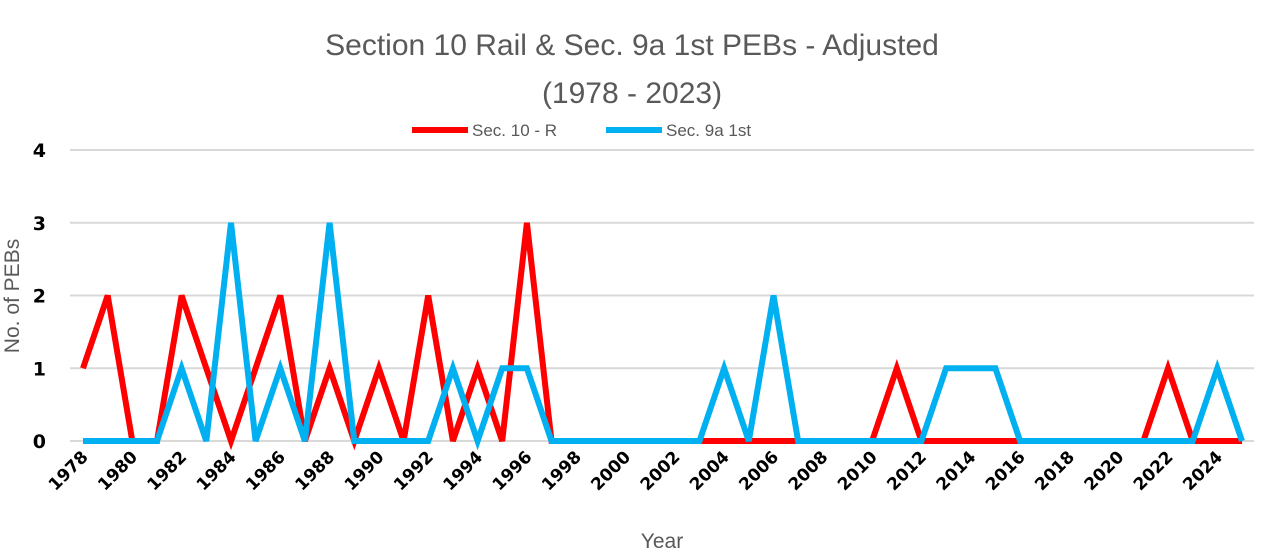 This screenshot has height=555, width=1280. Describe the element at coordinates (12, 296) in the screenshot. I see `y-axis-label: No. of PEBs` at that location.